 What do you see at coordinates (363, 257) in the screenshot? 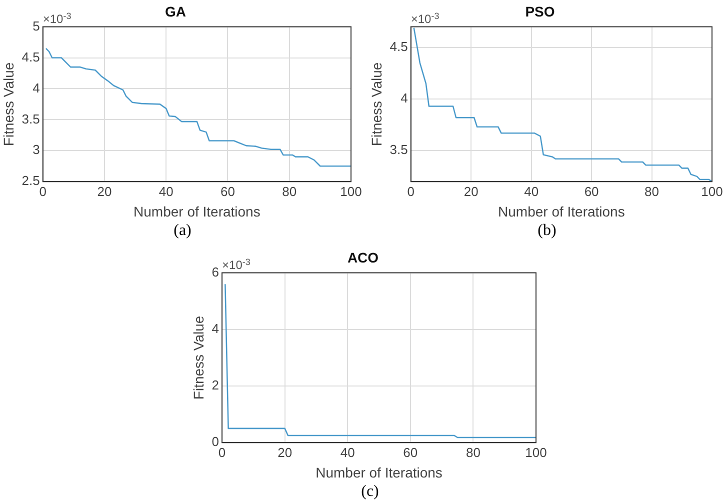
I see `chart-title: ACO` at bounding box center [363, 257].